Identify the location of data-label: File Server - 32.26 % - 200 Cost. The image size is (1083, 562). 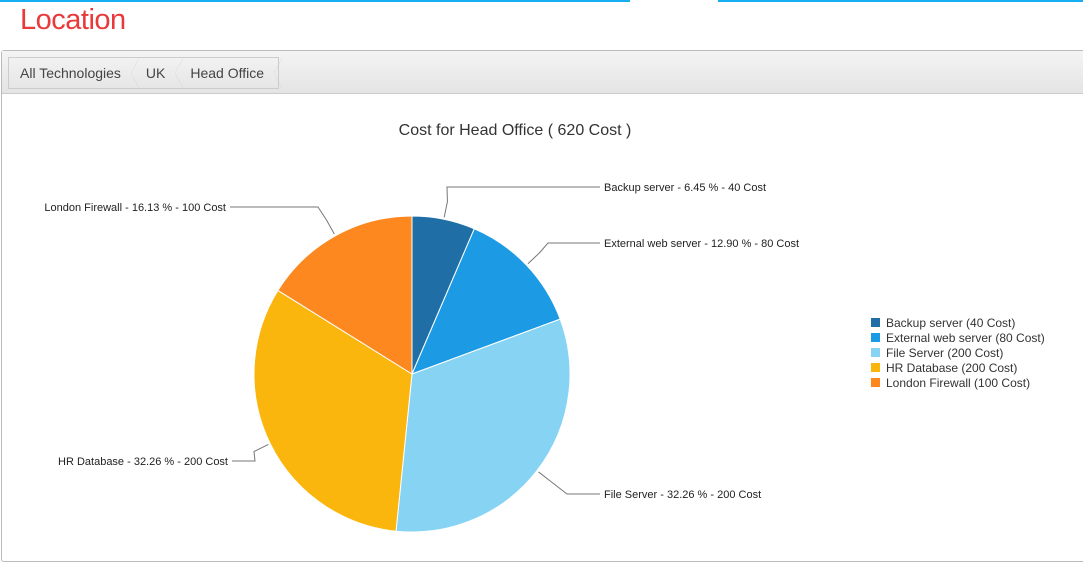
(682, 495).